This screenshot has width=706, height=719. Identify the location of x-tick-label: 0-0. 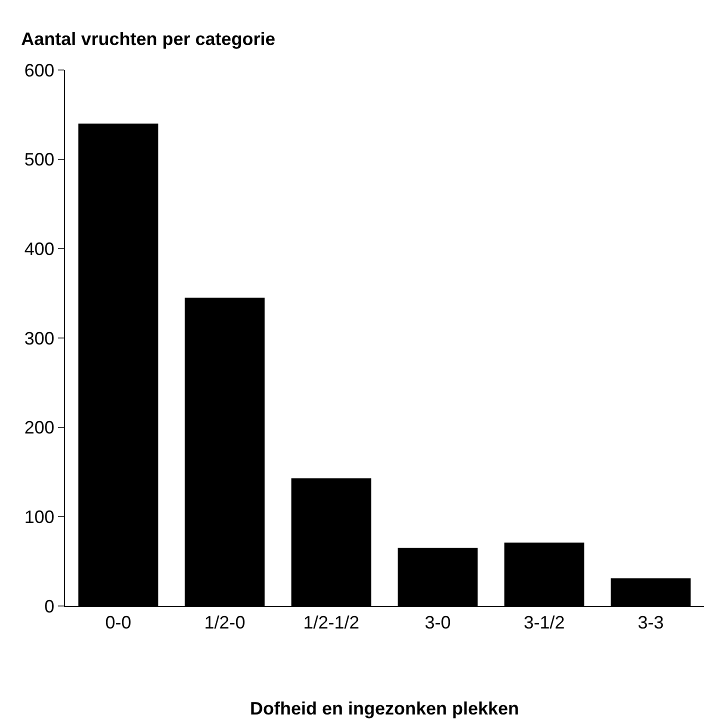
(118, 622).